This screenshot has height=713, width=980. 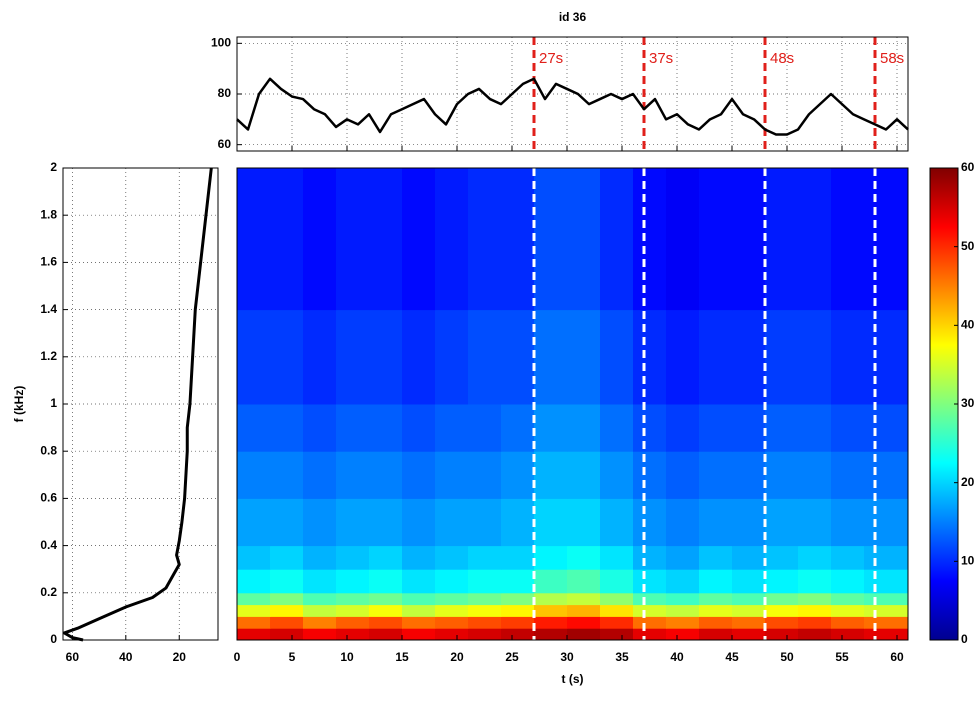 I want to click on line, so click(x=572, y=106).